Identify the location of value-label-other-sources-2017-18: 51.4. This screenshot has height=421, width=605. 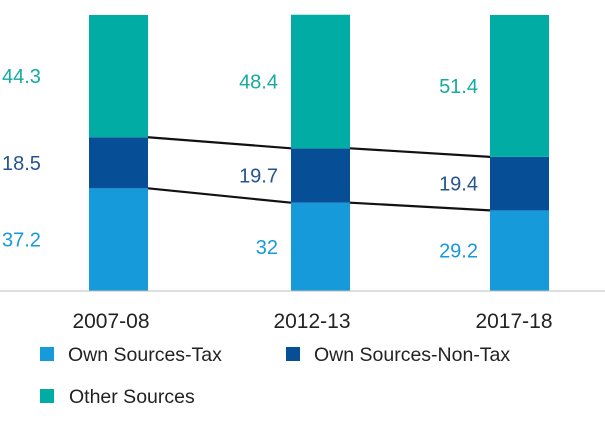
(458, 87).